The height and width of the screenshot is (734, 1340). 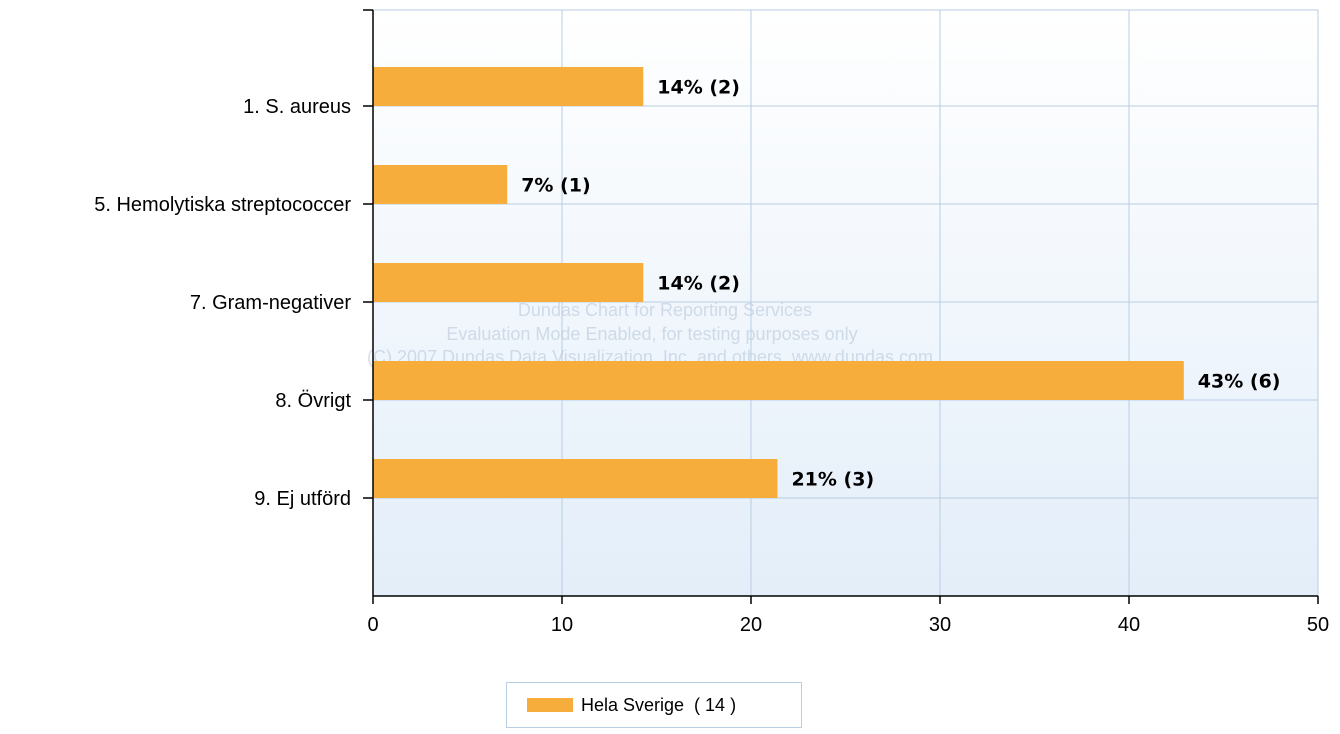 What do you see at coordinates (302, 499) in the screenshot?
I see `category-label: 9. Ej utförd` at bounding box center [302, 499].